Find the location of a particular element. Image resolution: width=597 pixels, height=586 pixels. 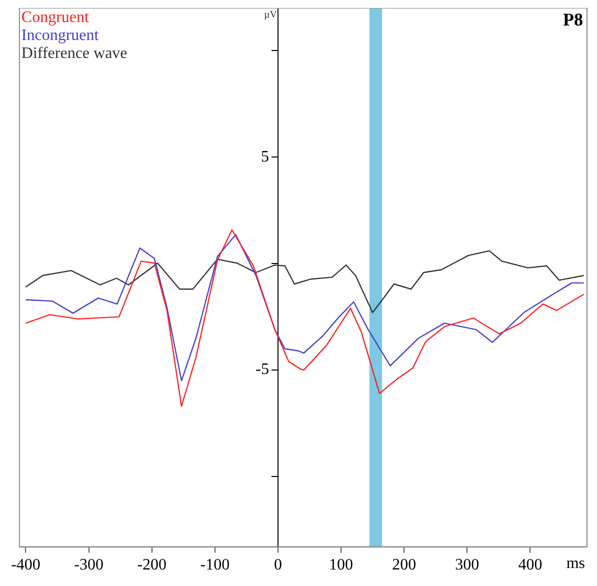

text: Congruent is located at coordinates (55, 17).